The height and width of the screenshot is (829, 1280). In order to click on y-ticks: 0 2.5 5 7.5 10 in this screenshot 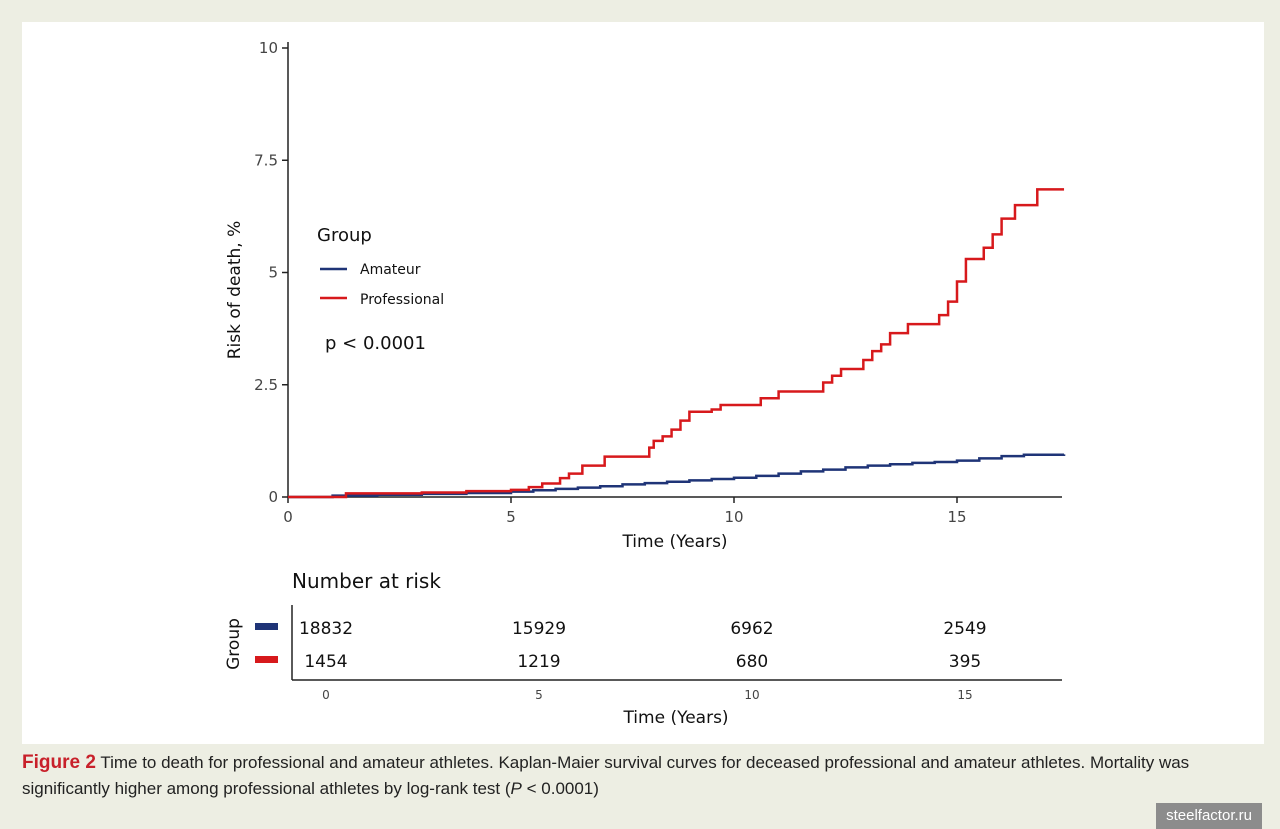, I will do `click(271, 272)`.